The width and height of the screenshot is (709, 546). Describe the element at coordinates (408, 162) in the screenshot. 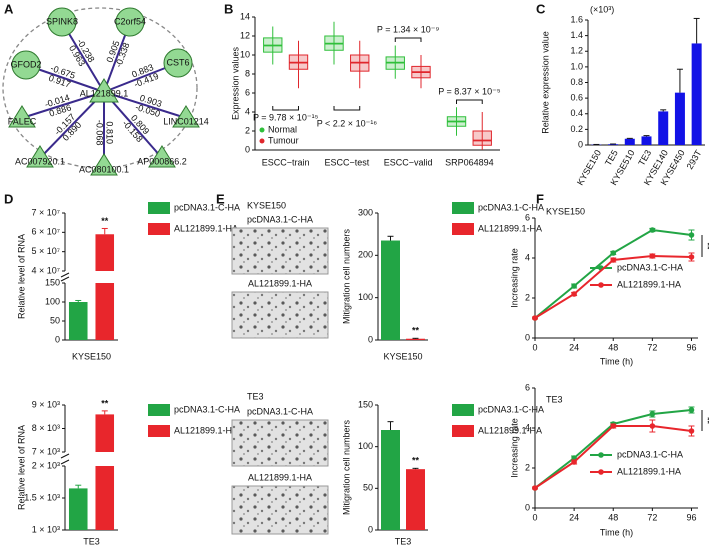

I see `x-tick-label: ESCC−valid` at that location.